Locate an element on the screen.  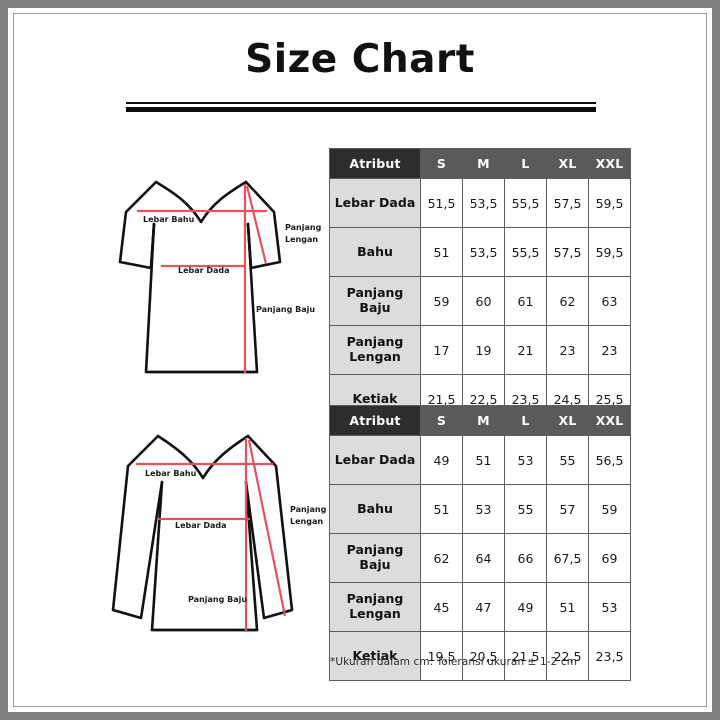
cell-value: 56,5 is located at coordinates (609, 460).